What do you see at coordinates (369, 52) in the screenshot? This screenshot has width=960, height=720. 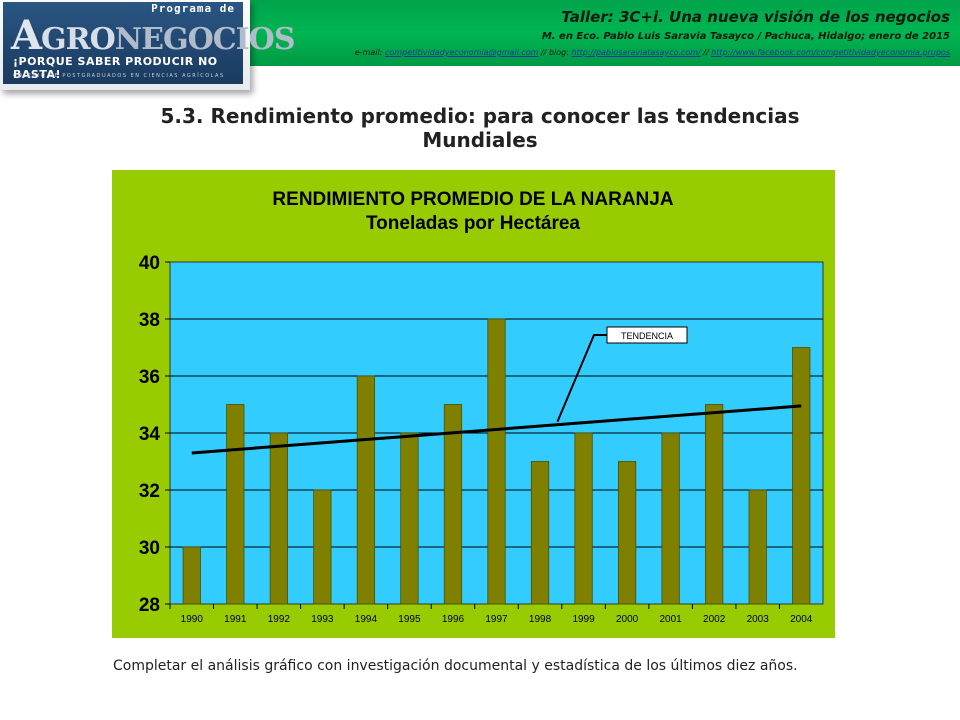 I see `email-prefix: e-mail:` at bounding box center [369, 52].